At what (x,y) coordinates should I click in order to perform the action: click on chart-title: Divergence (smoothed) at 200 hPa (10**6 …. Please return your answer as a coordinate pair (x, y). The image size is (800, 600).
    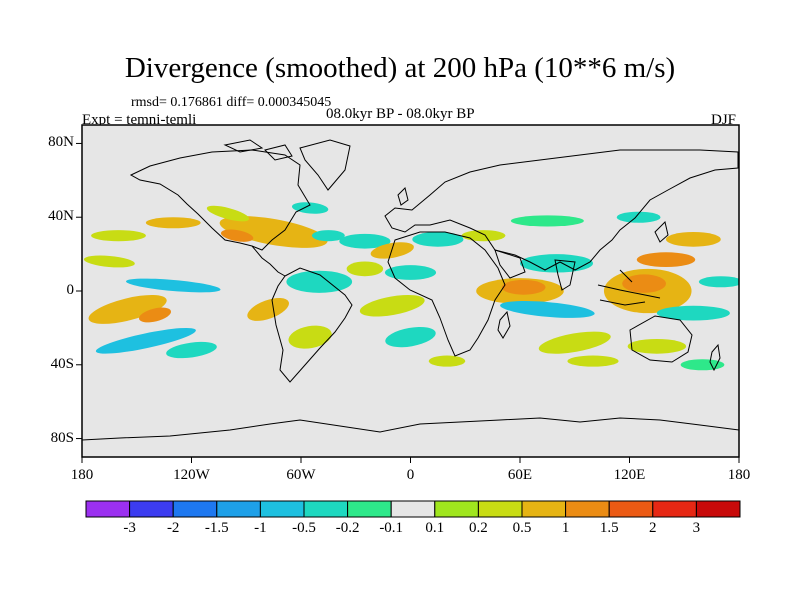
    Looking at the image, I should click on (400, 68).